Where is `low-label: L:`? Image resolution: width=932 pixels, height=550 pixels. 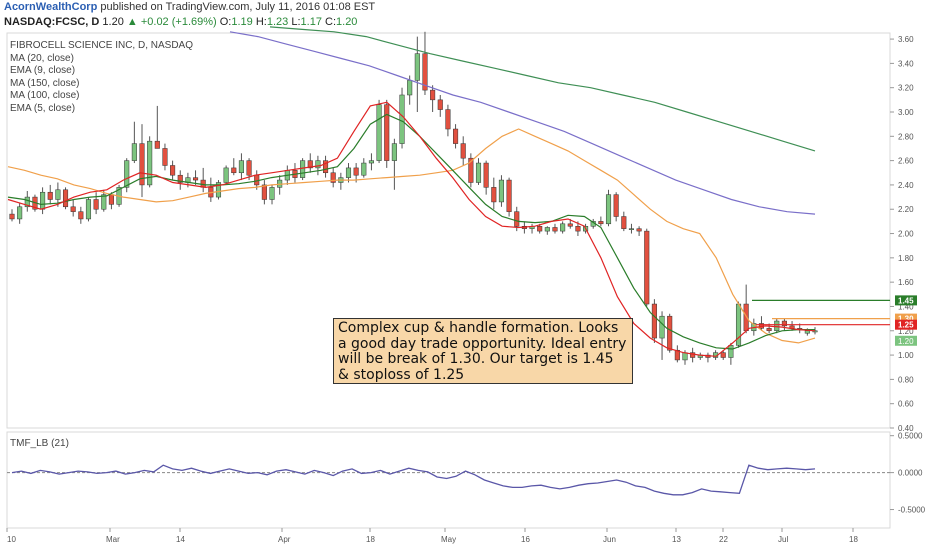
low-label: L: is located at coordinates (296, 22).